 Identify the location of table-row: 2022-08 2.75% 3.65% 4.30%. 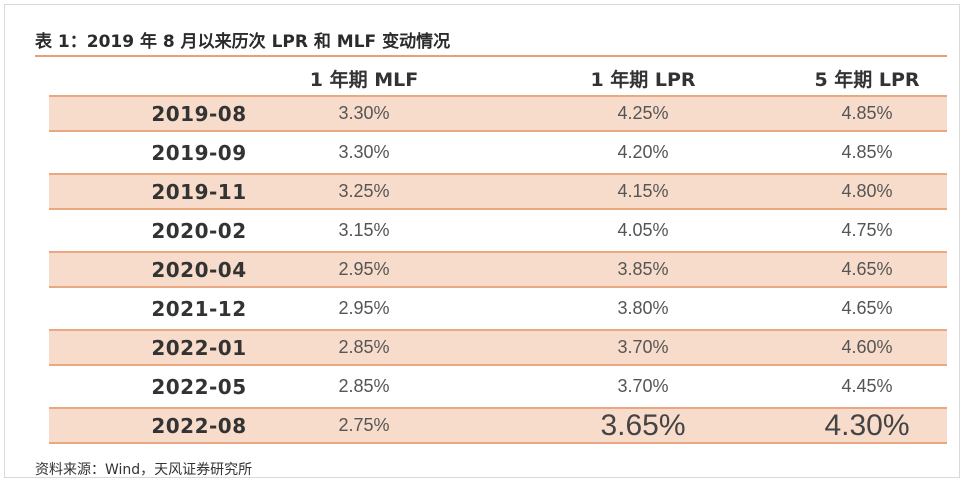
(498, 425).